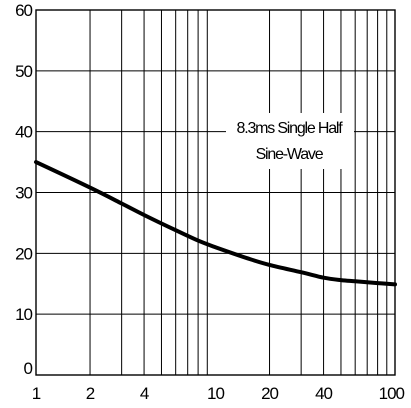 This screenshot has height=408, width=411. What do you see at coordinates (23, 10) in the screenshot?
I see `y-tick-label: 60` at bounding box center [23, 10].